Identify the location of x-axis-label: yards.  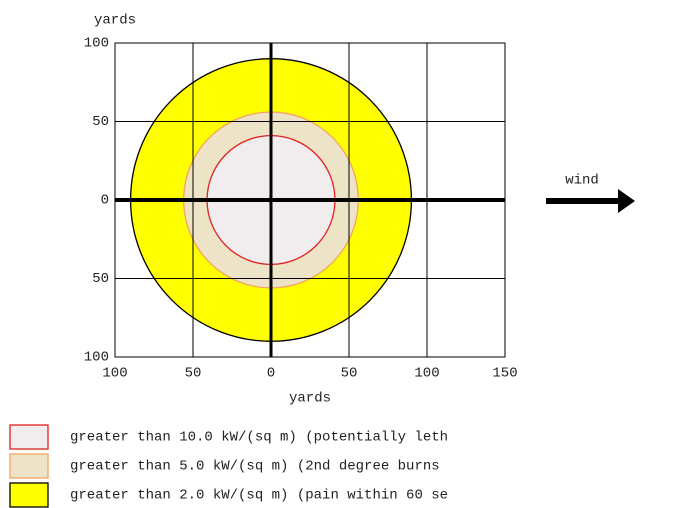
(310, 399).